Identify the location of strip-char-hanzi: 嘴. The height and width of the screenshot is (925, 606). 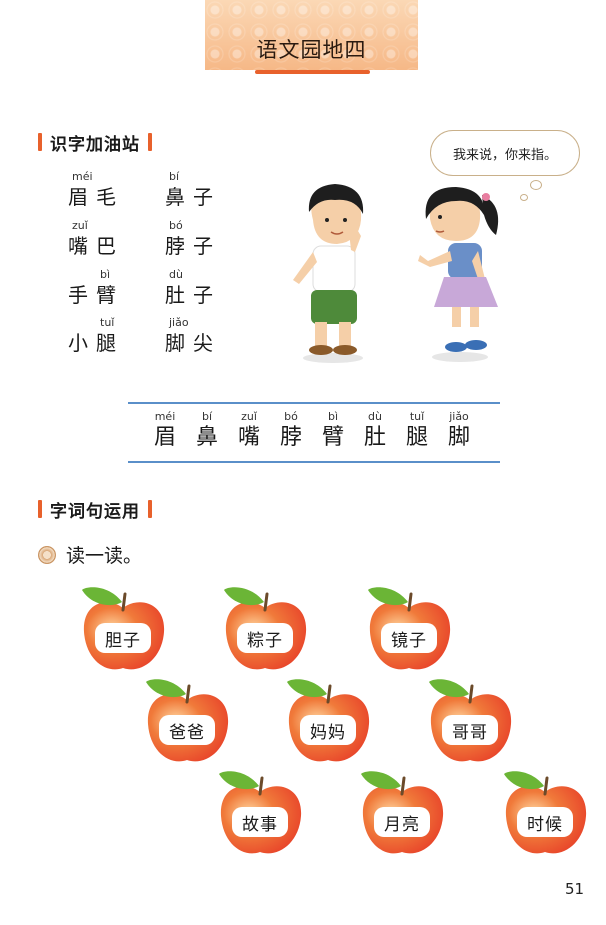
(248, 437).